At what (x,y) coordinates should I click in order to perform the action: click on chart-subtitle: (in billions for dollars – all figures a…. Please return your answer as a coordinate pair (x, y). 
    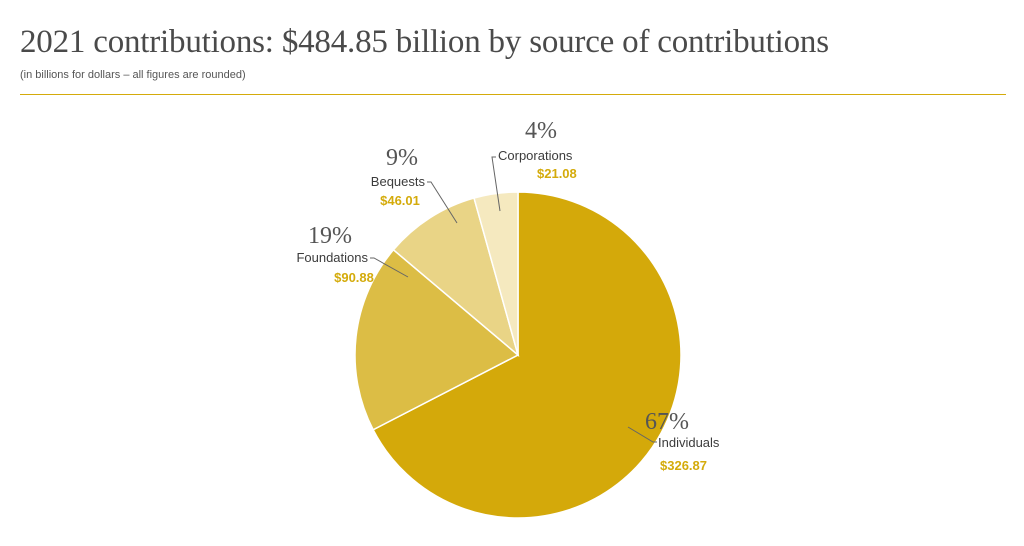
    Looking at the image, I should click on (133, 75).